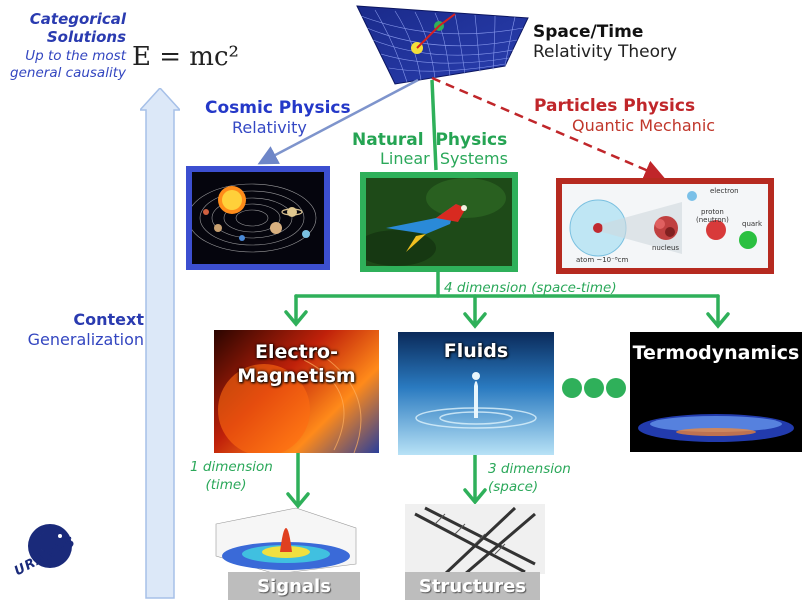 This screenshot has width=803, height=602. I want to click on four-dimension-label: 4 dimension (space-time), so click(530, 288).